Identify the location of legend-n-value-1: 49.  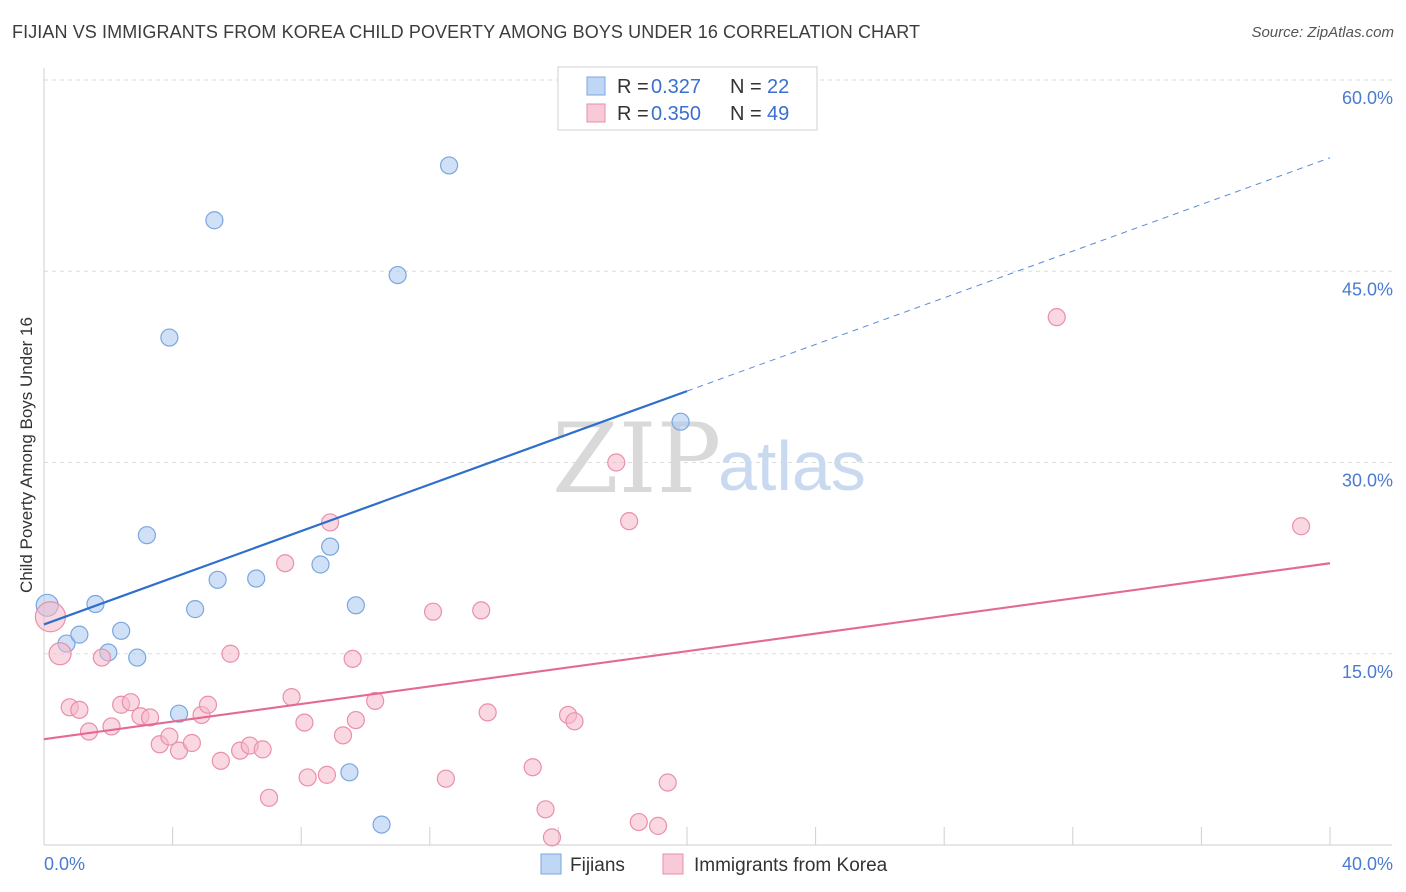
(778, 114).